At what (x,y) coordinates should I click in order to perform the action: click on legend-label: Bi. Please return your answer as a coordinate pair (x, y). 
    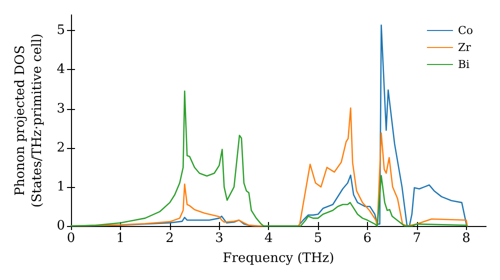
    Looking at the image, I should click on (464, 64).